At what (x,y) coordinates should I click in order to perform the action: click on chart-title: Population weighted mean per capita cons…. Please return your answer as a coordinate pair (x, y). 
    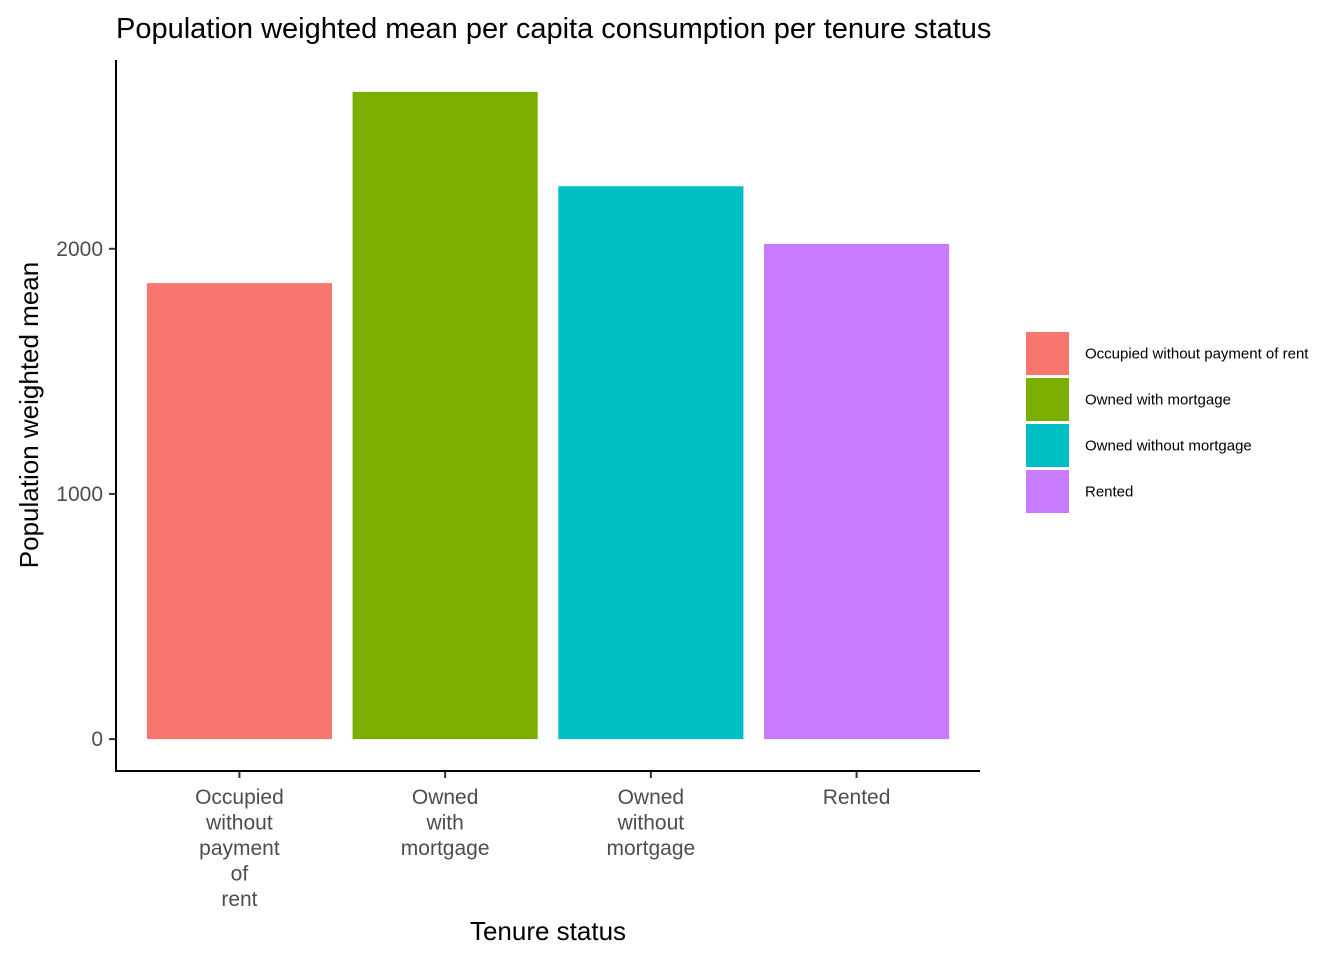
    Looking at the image, I should click on (553, 29).